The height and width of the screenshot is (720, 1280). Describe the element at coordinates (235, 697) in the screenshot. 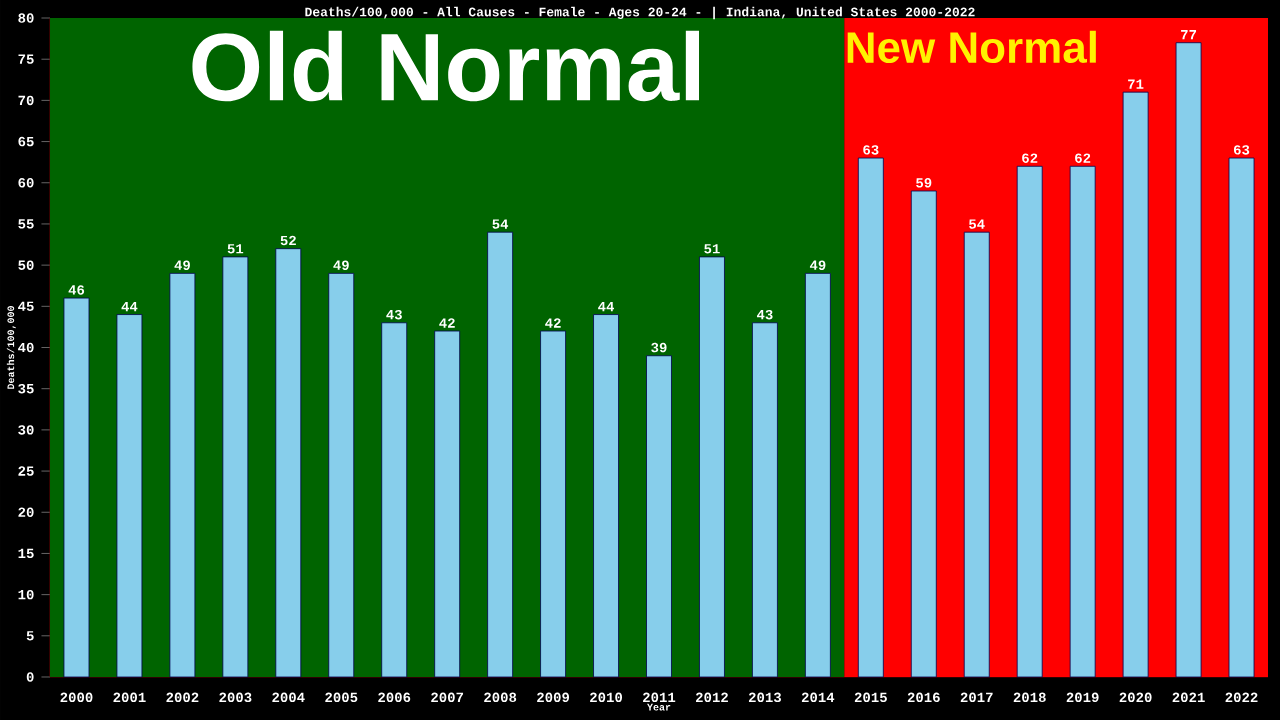

I see `x-tick-label: 2003` at that location.